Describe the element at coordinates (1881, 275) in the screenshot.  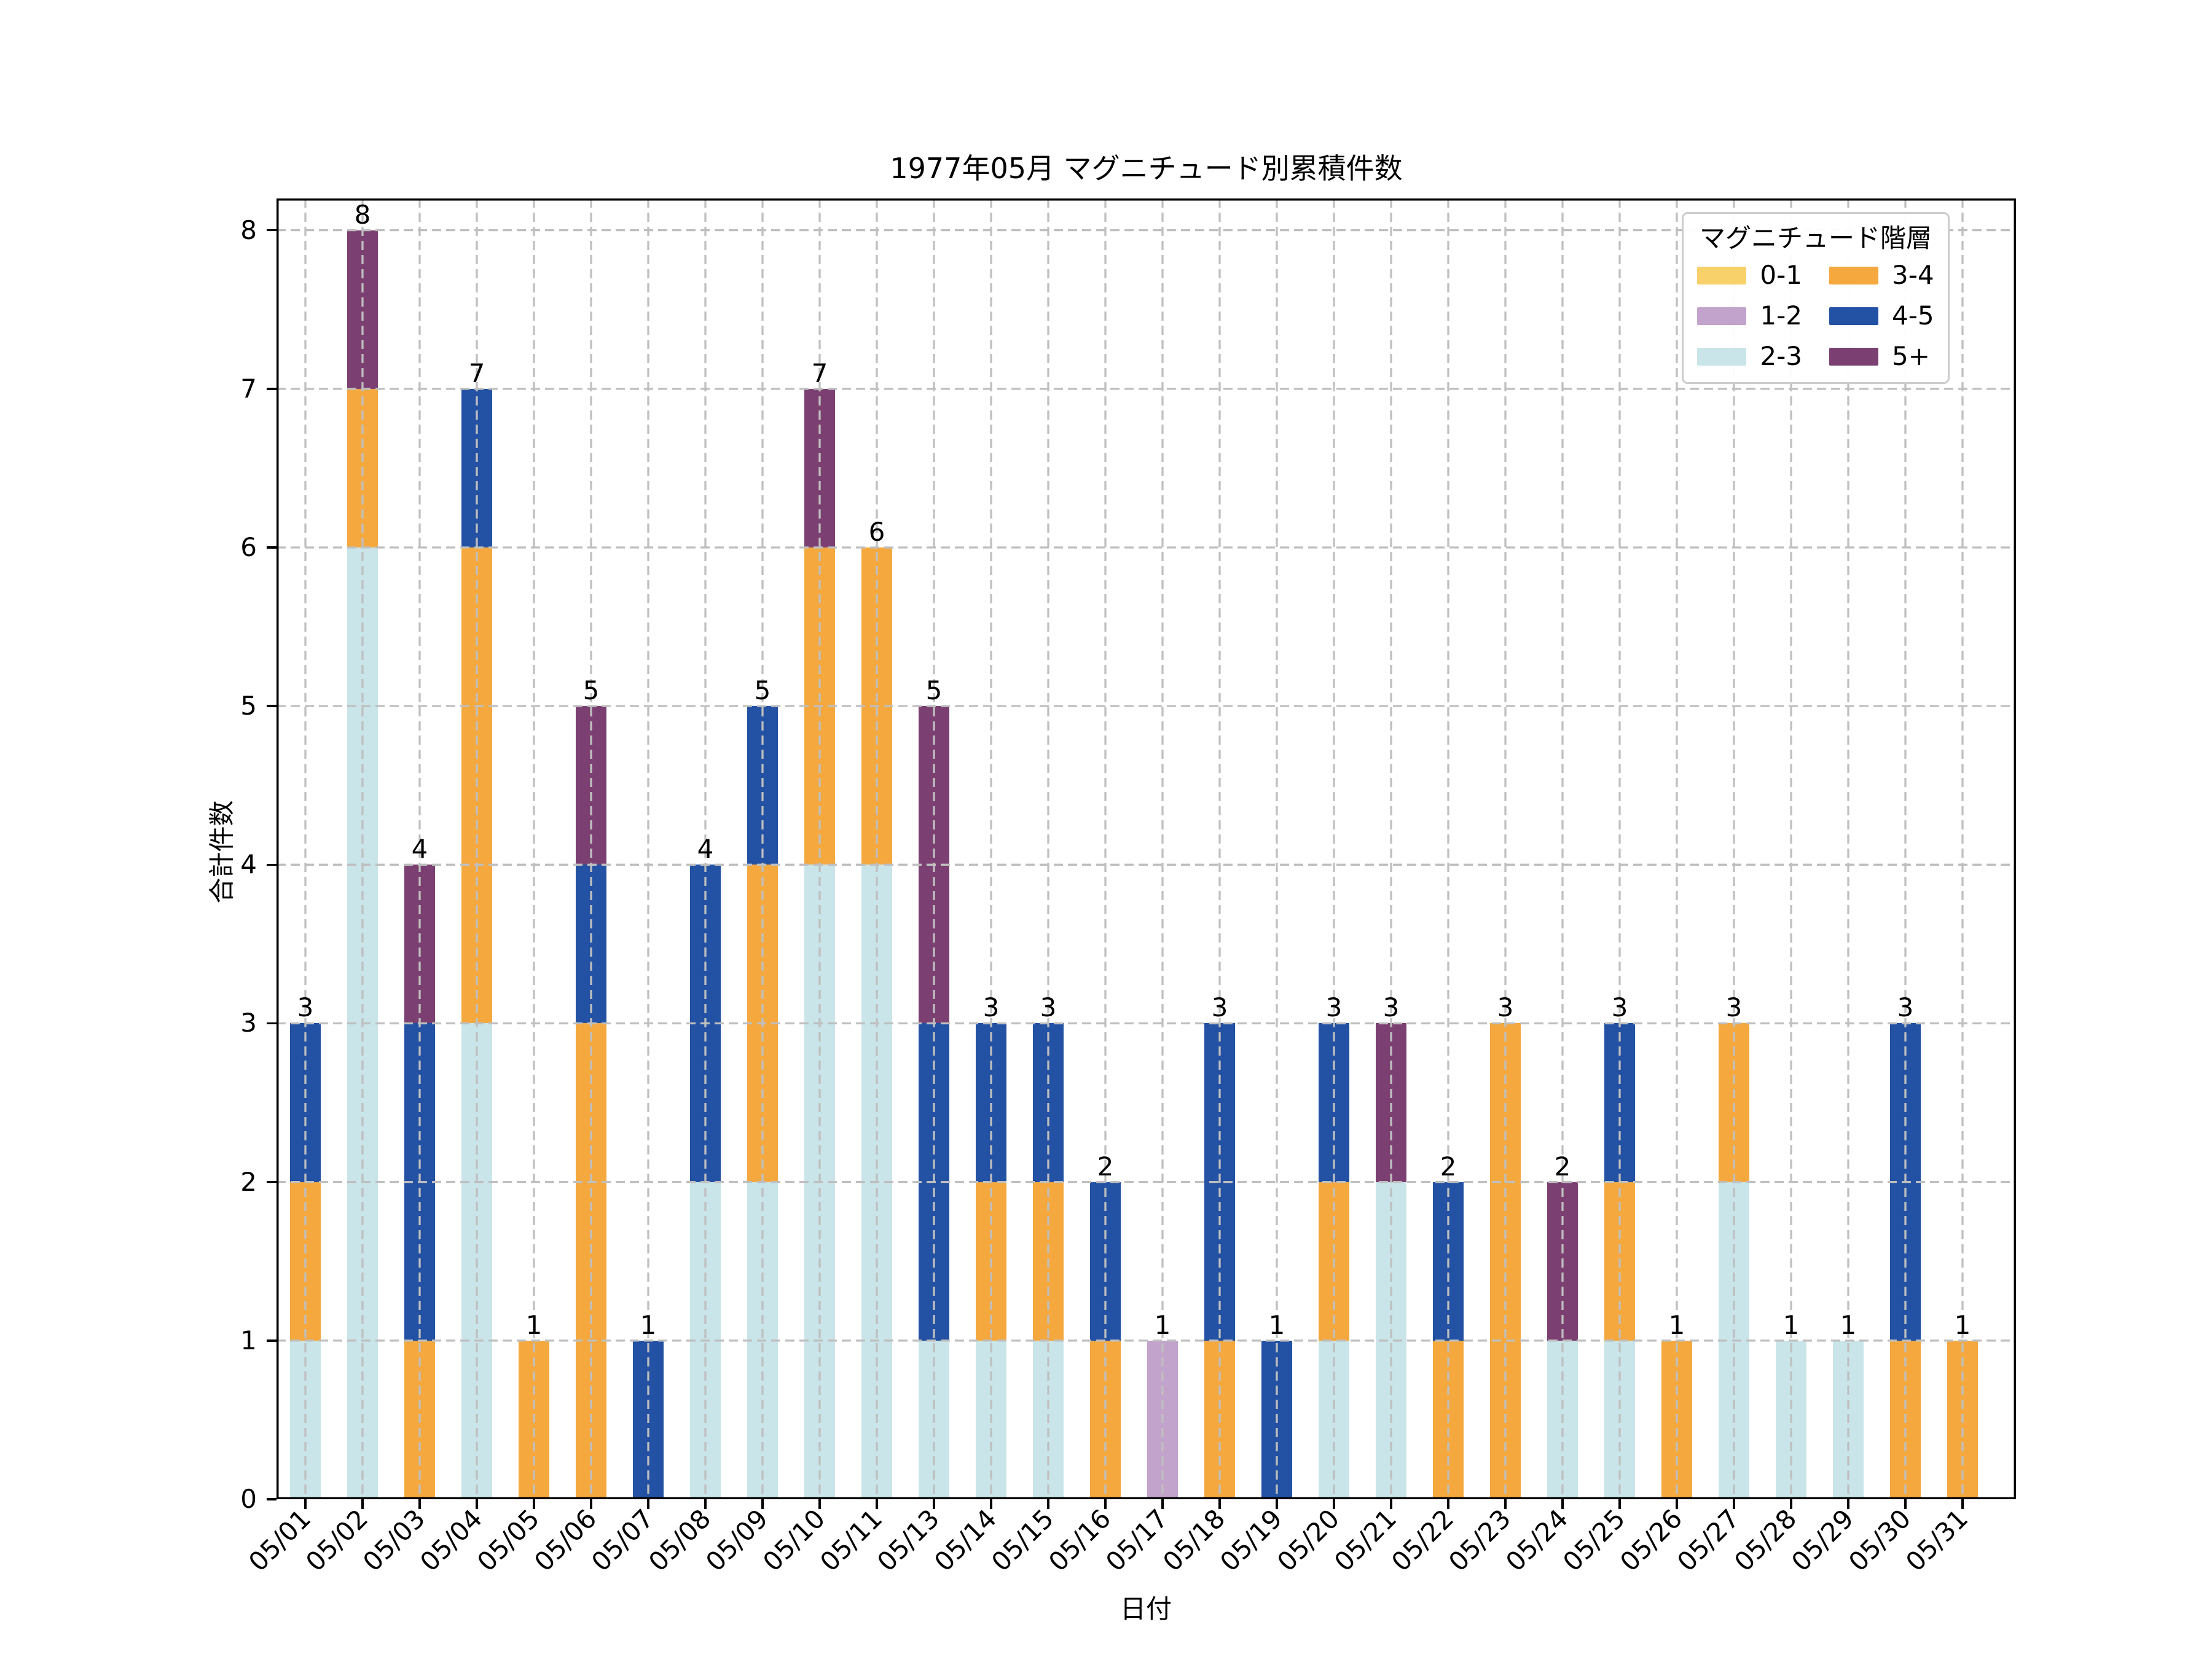
I see `legend-item-3-4: 3-4` at that location.